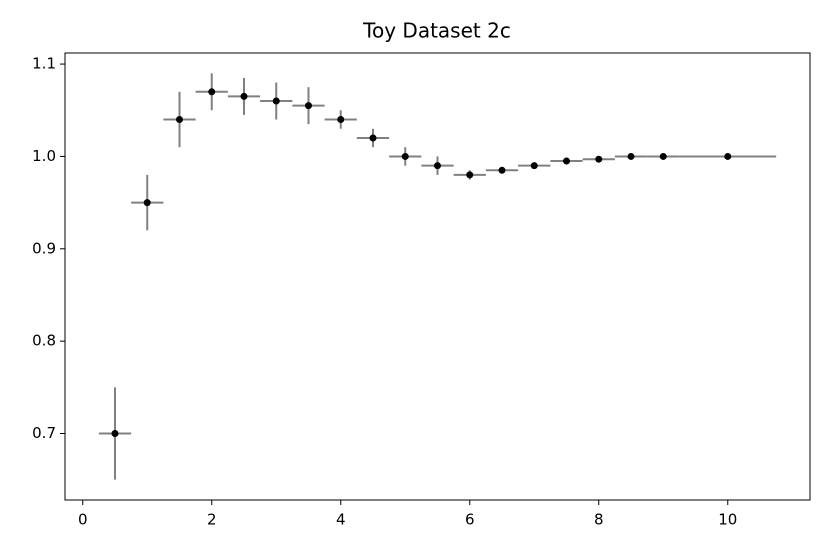  What do you see at coordinates (44, 156) in the screenshot?
I see `y-tick-label: 1.0` at bounding box center [44, 156].